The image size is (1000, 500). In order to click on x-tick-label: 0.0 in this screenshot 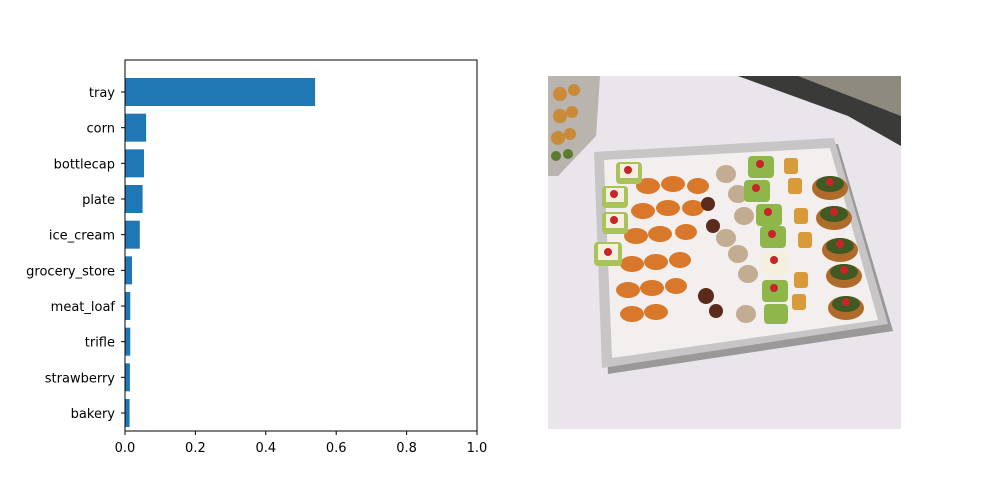, I will do `click(125, 448)`.